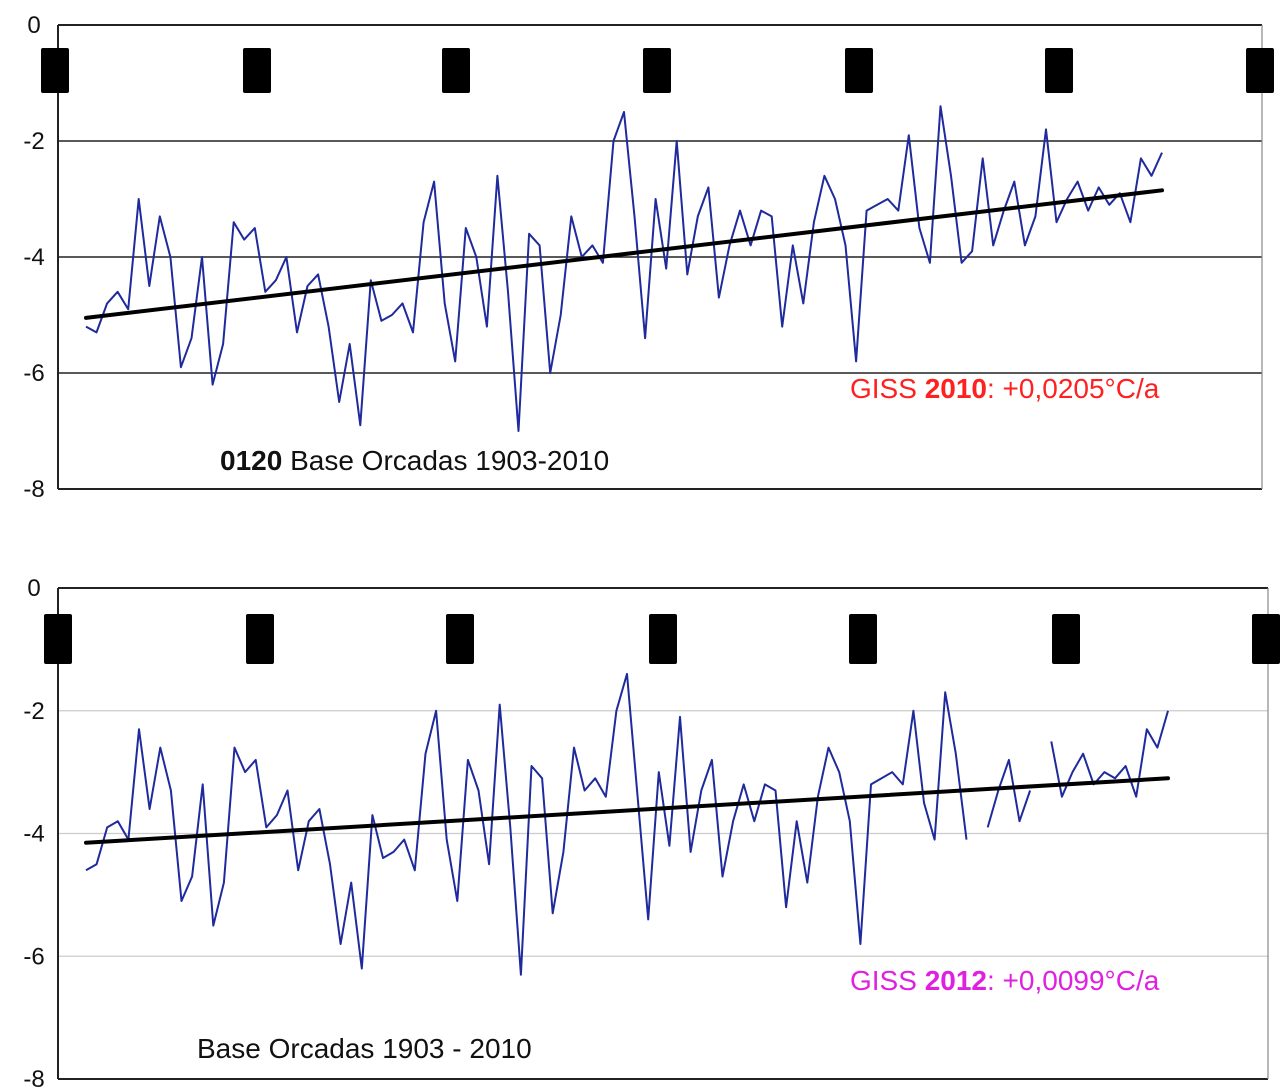  I want to click on station-name: Base Orcadas 1903-2010, so click(445, 460).